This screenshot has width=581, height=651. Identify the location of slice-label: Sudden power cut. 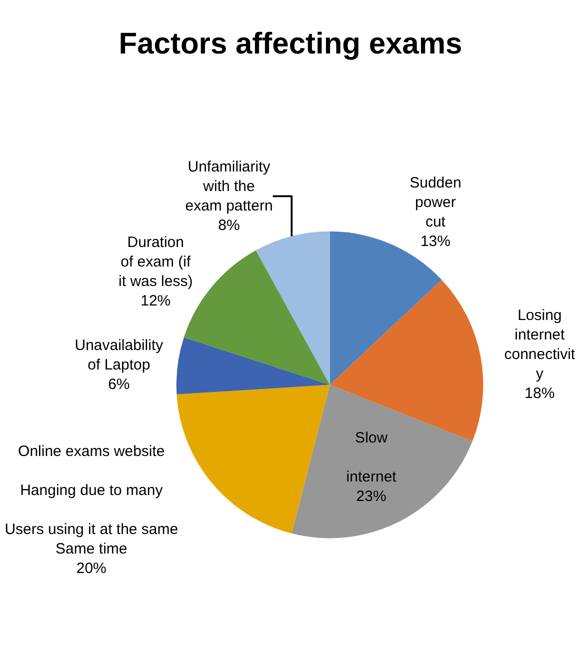
(436, 202).